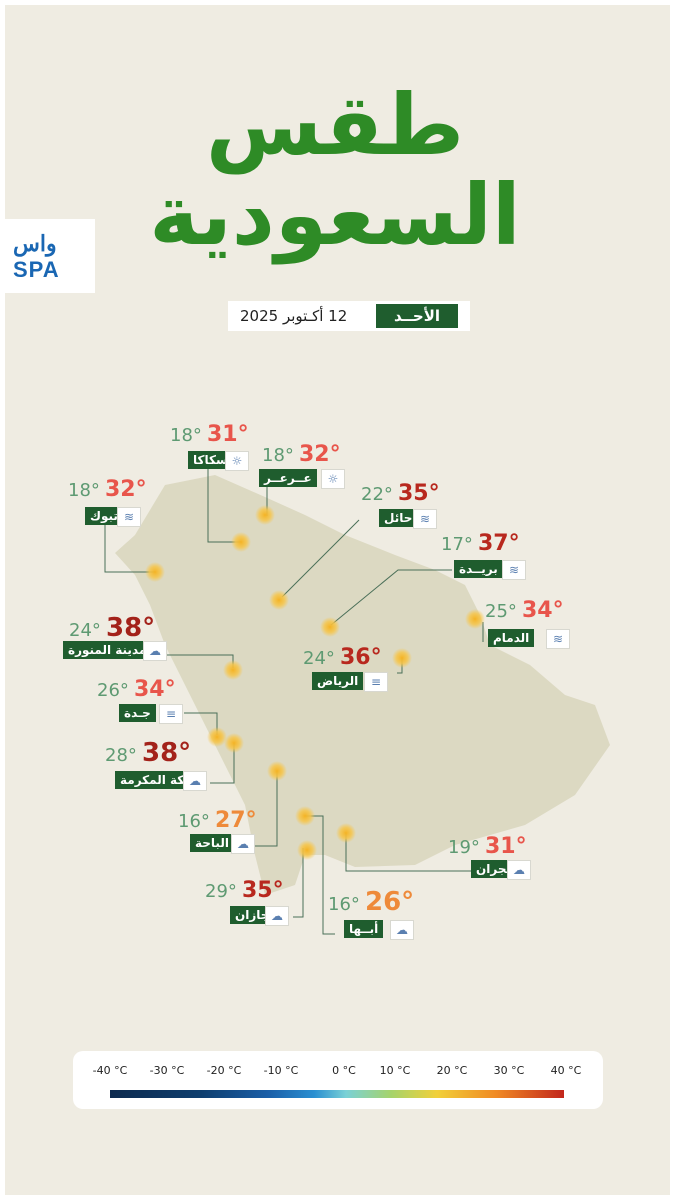  I want to click on date-bar: الأحــد 12 أكـتوبر 2025, so click(349, 316).